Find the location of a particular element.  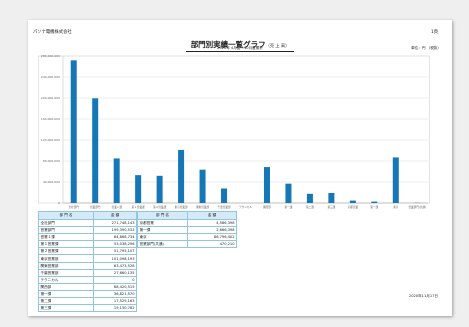

amount-cell: 63,473,528 is located at coordinates (115, 265).